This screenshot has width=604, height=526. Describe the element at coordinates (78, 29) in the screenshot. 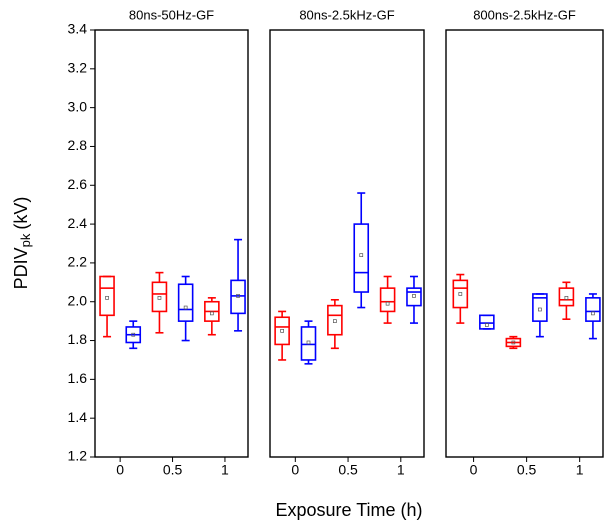

I see `y-tick-label: 3.4` at that location.